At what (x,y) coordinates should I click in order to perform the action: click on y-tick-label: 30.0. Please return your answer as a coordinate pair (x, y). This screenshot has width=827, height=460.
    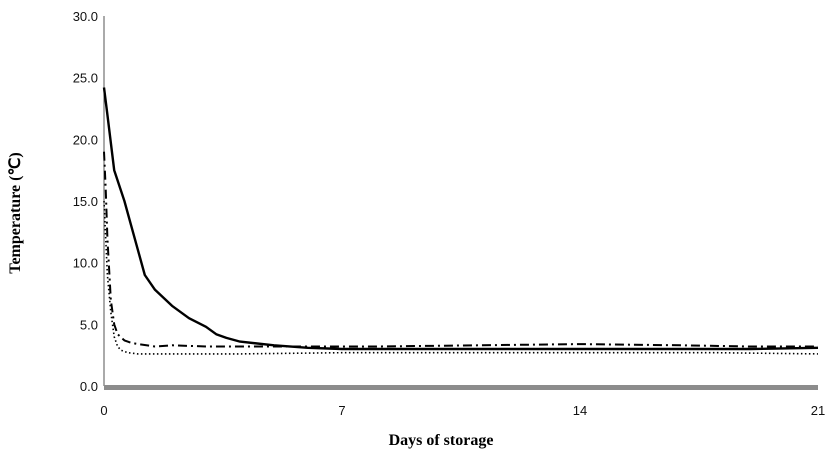
    Looking at the image, I should click on (85, 16).